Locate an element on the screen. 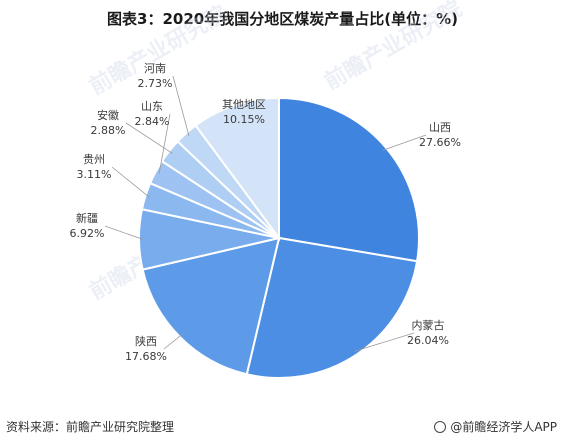 The height and width of the screenshot is (446, 565). slice-name-label: 山东 is located at coordinates (152, 106).